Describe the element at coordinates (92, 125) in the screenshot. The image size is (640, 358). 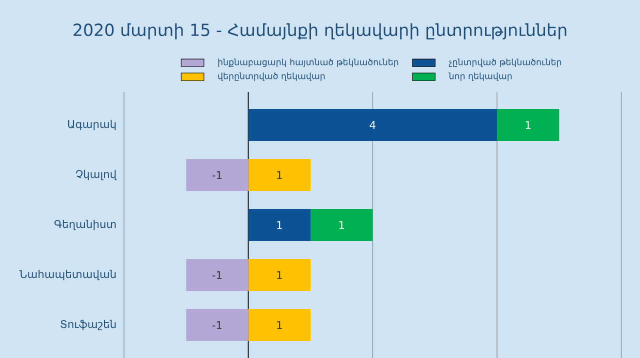
I see `y-tick-label: Ագարակ` at that location.